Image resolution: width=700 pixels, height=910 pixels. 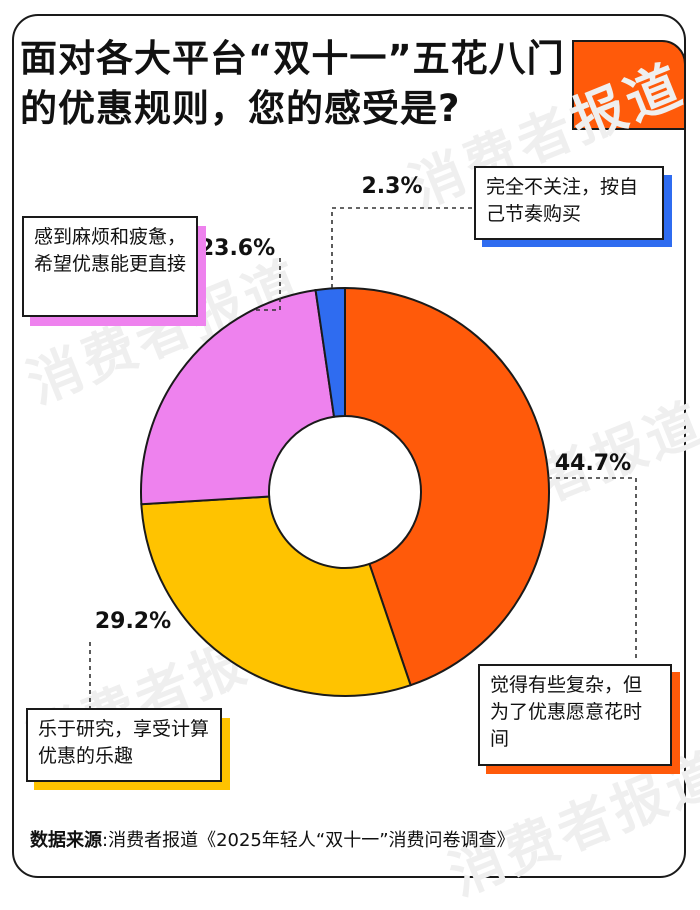 I want to click on orange-label-box: 觉得有些复杂，但为了优惠愿意花时间, so click(x=575, y=715).